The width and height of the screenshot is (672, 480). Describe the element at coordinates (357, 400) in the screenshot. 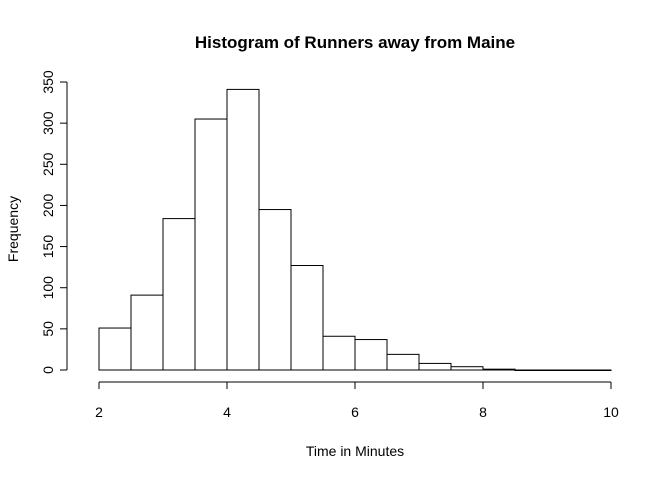

I see `x-axis: 2 4 6 8 10` at that location.